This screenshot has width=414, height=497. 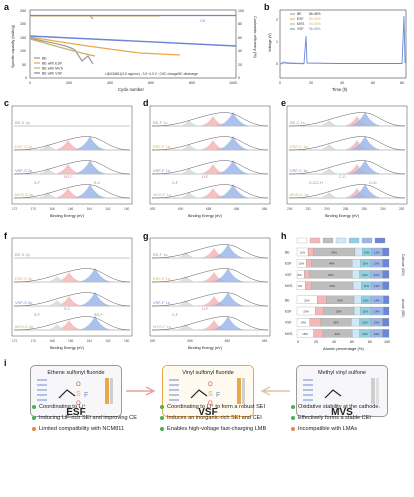 I want to click on a-xlabel: Cycle number, so click(x=131, y=89).